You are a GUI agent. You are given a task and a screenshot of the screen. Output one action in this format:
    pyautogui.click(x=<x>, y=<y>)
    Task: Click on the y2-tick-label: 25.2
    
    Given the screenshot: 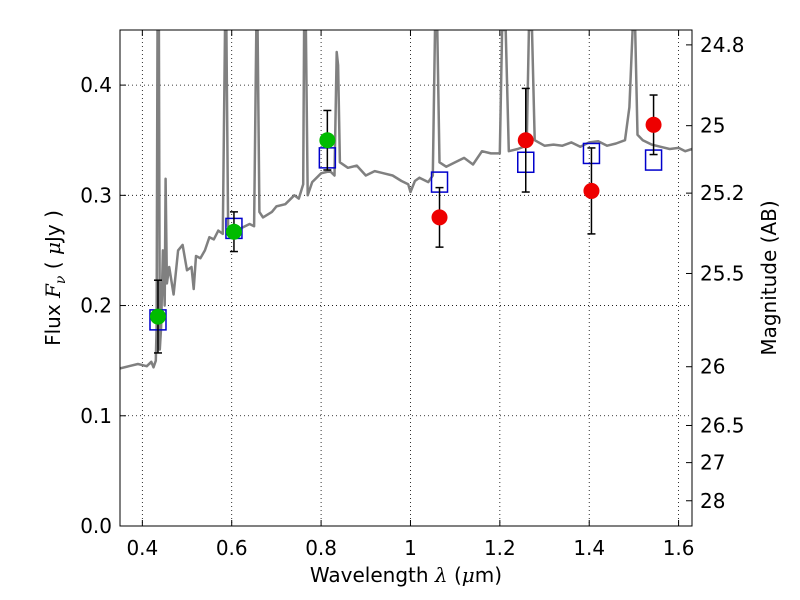 What is the action you would take?
    pyautogui.click(x=722, y=193)
    